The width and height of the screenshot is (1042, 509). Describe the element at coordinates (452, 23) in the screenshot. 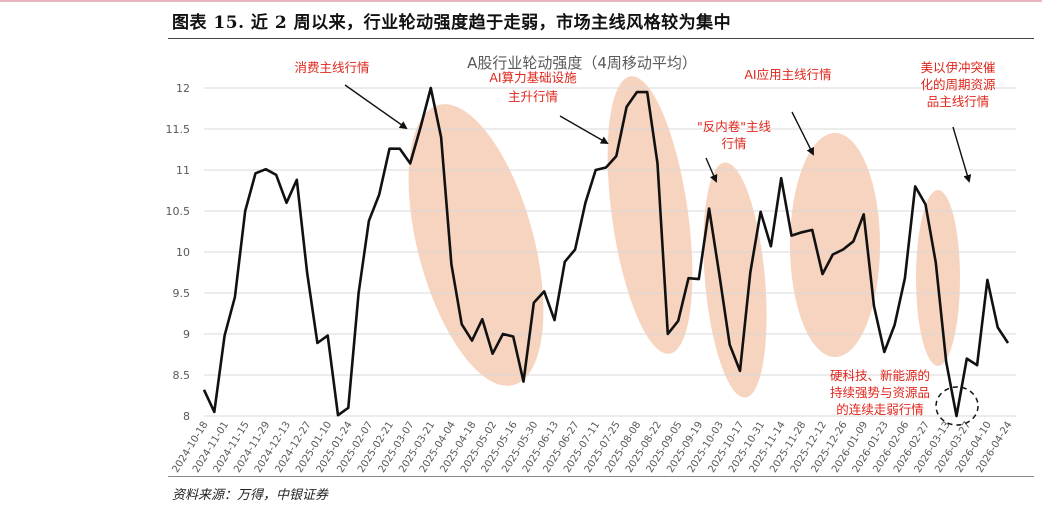

I see `report-title: 图表 15. 近 2 周以来，行业轮动强度趋于走弱，市场主线风格较为集中` at that location.